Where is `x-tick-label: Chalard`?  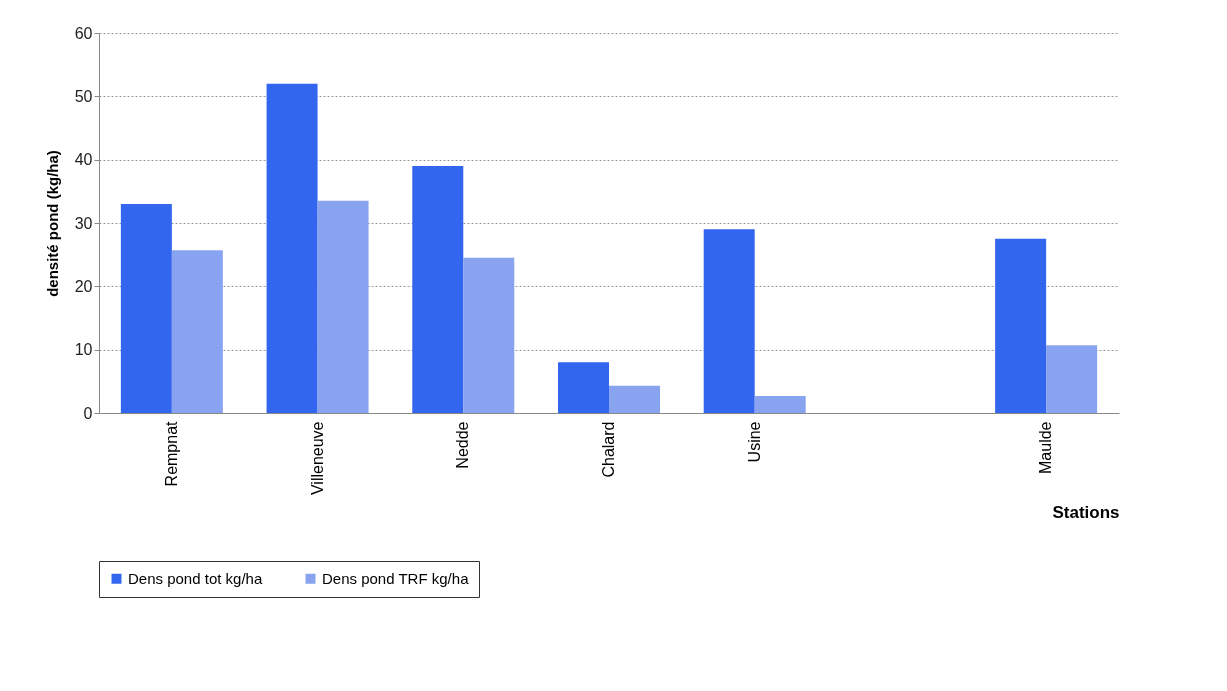 x-tick-label: Chalard is located at coordinates (608, 449).